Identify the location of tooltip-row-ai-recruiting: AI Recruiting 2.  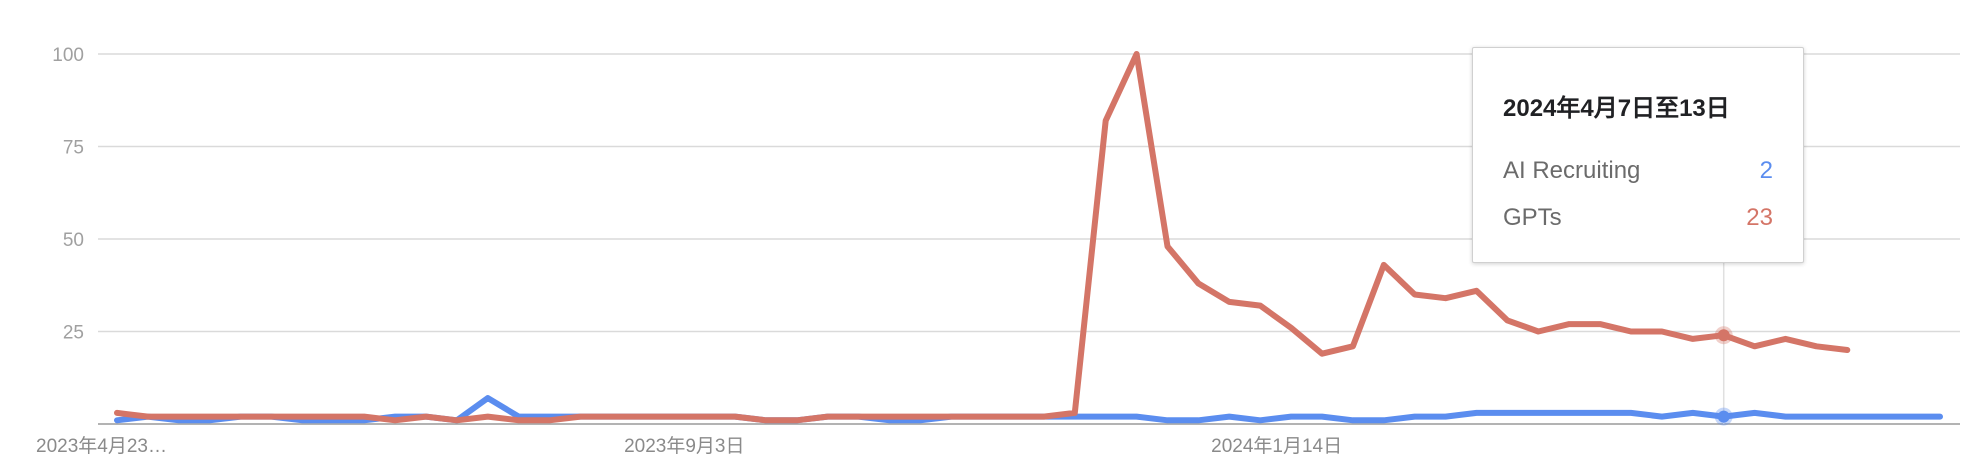
(1638, 171).